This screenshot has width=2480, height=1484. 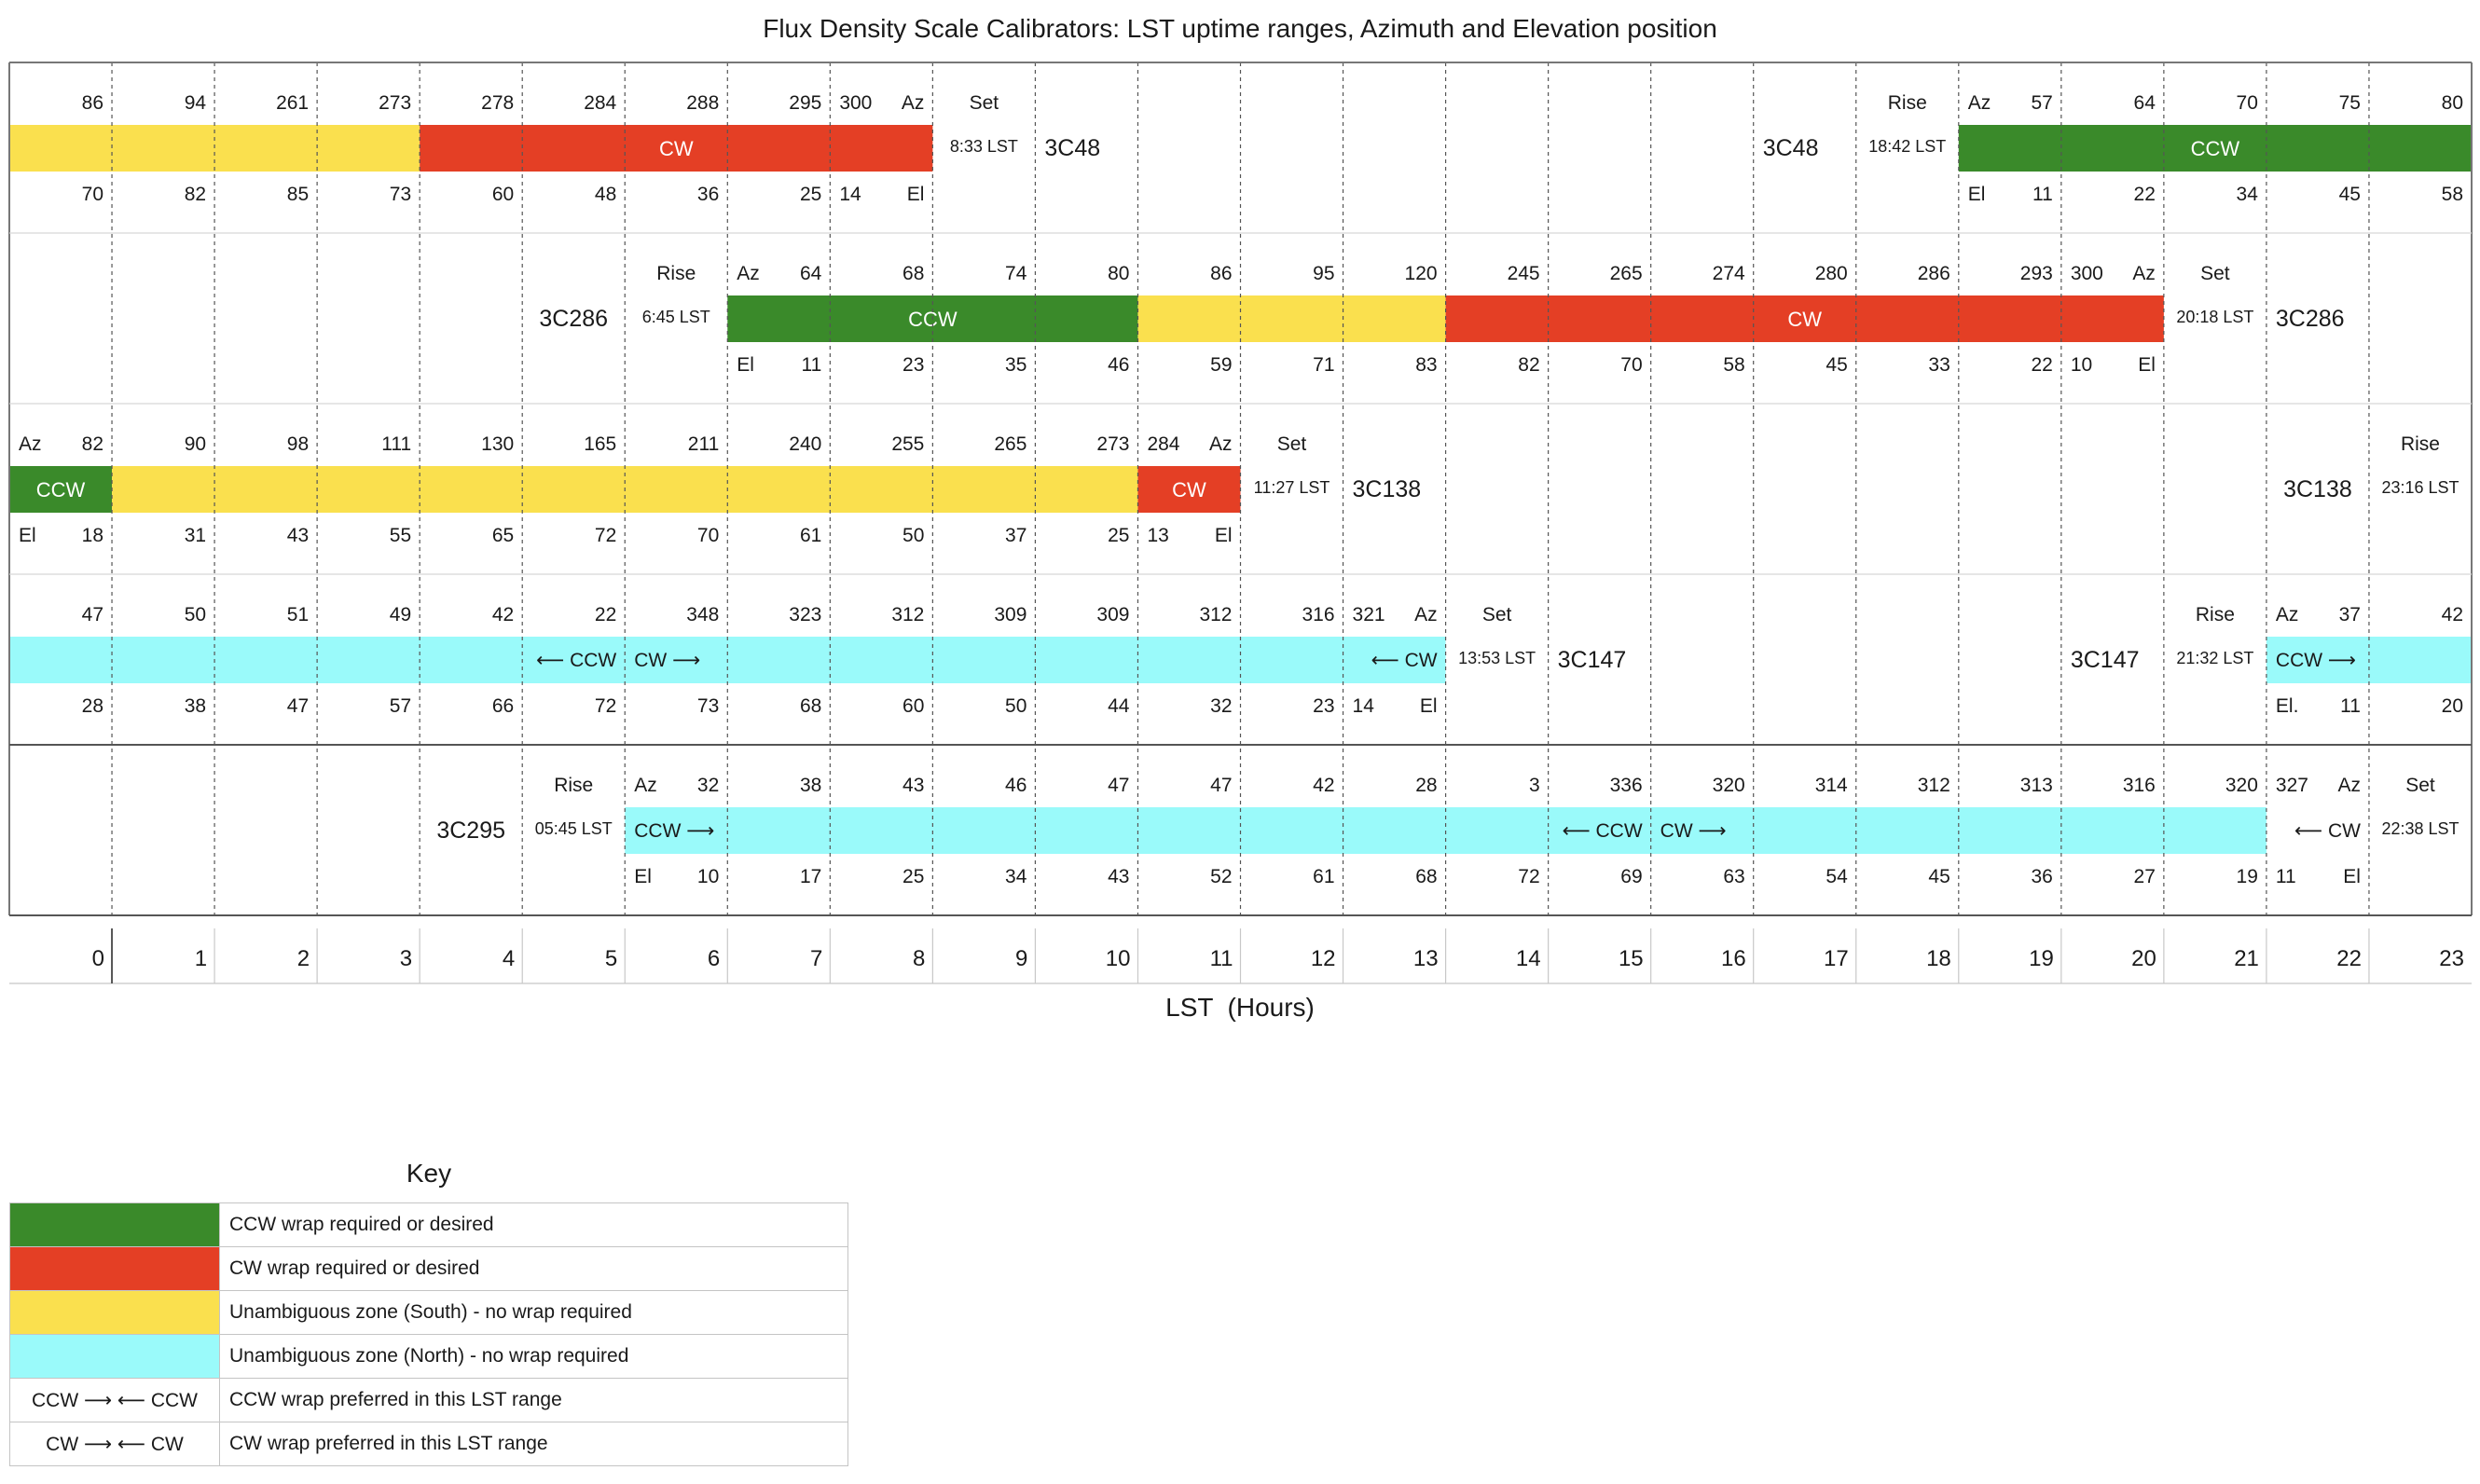 I want to click on source-name: 3C286, so click(x=573, y=319).